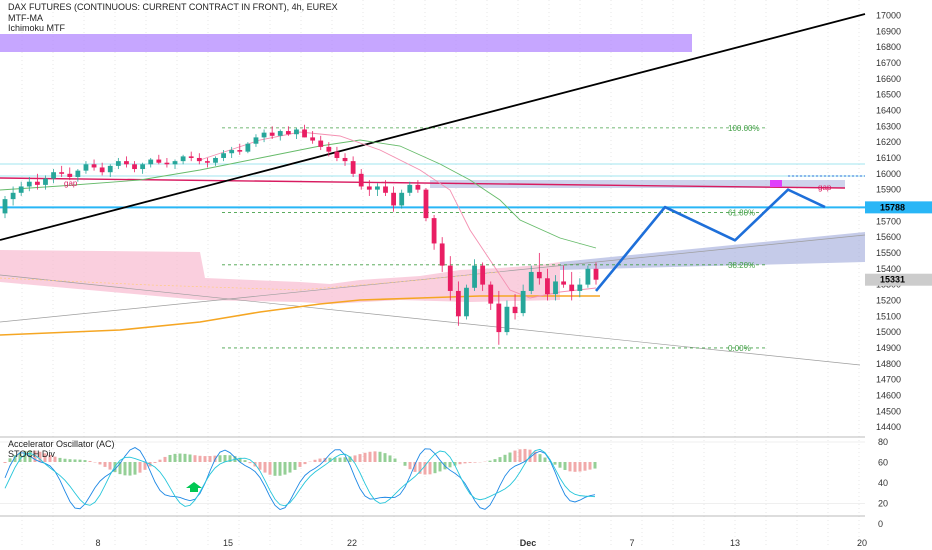 The image size is (932, 550). Describe the element at coordinates (888, 63) in the screenshot. I see `y-axis-tick-label: 16700` at that location.